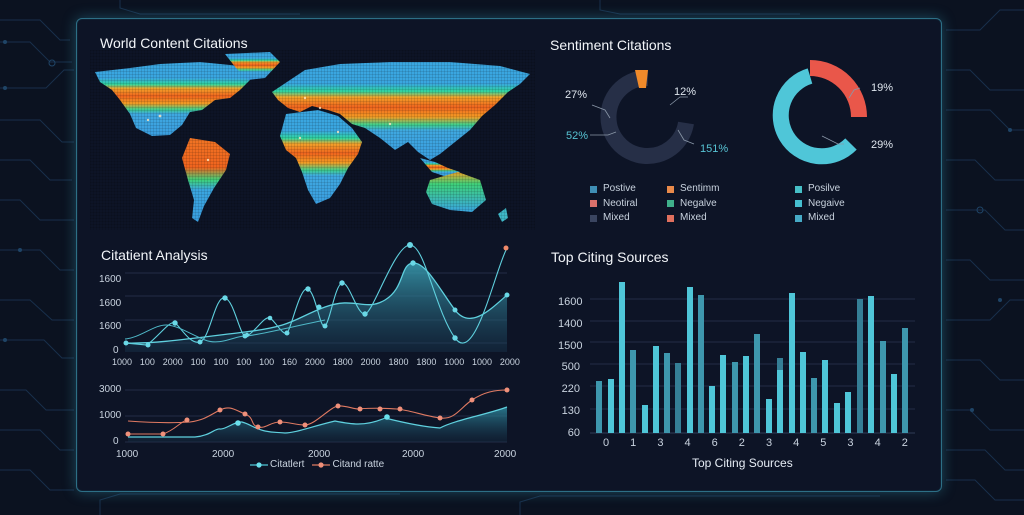  I want to click on trend-y-tick-0: 0, so click(116, 441).